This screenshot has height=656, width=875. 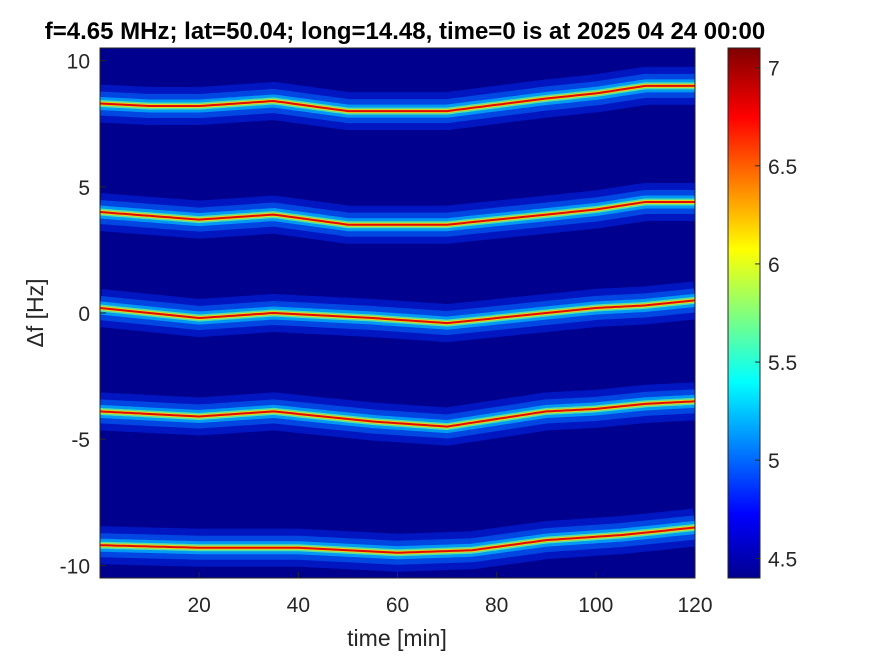 What do you see at coordinates (694, 605) in the screenshot?
I see `x-tick-label: 120` at bounding box center [694, 605].